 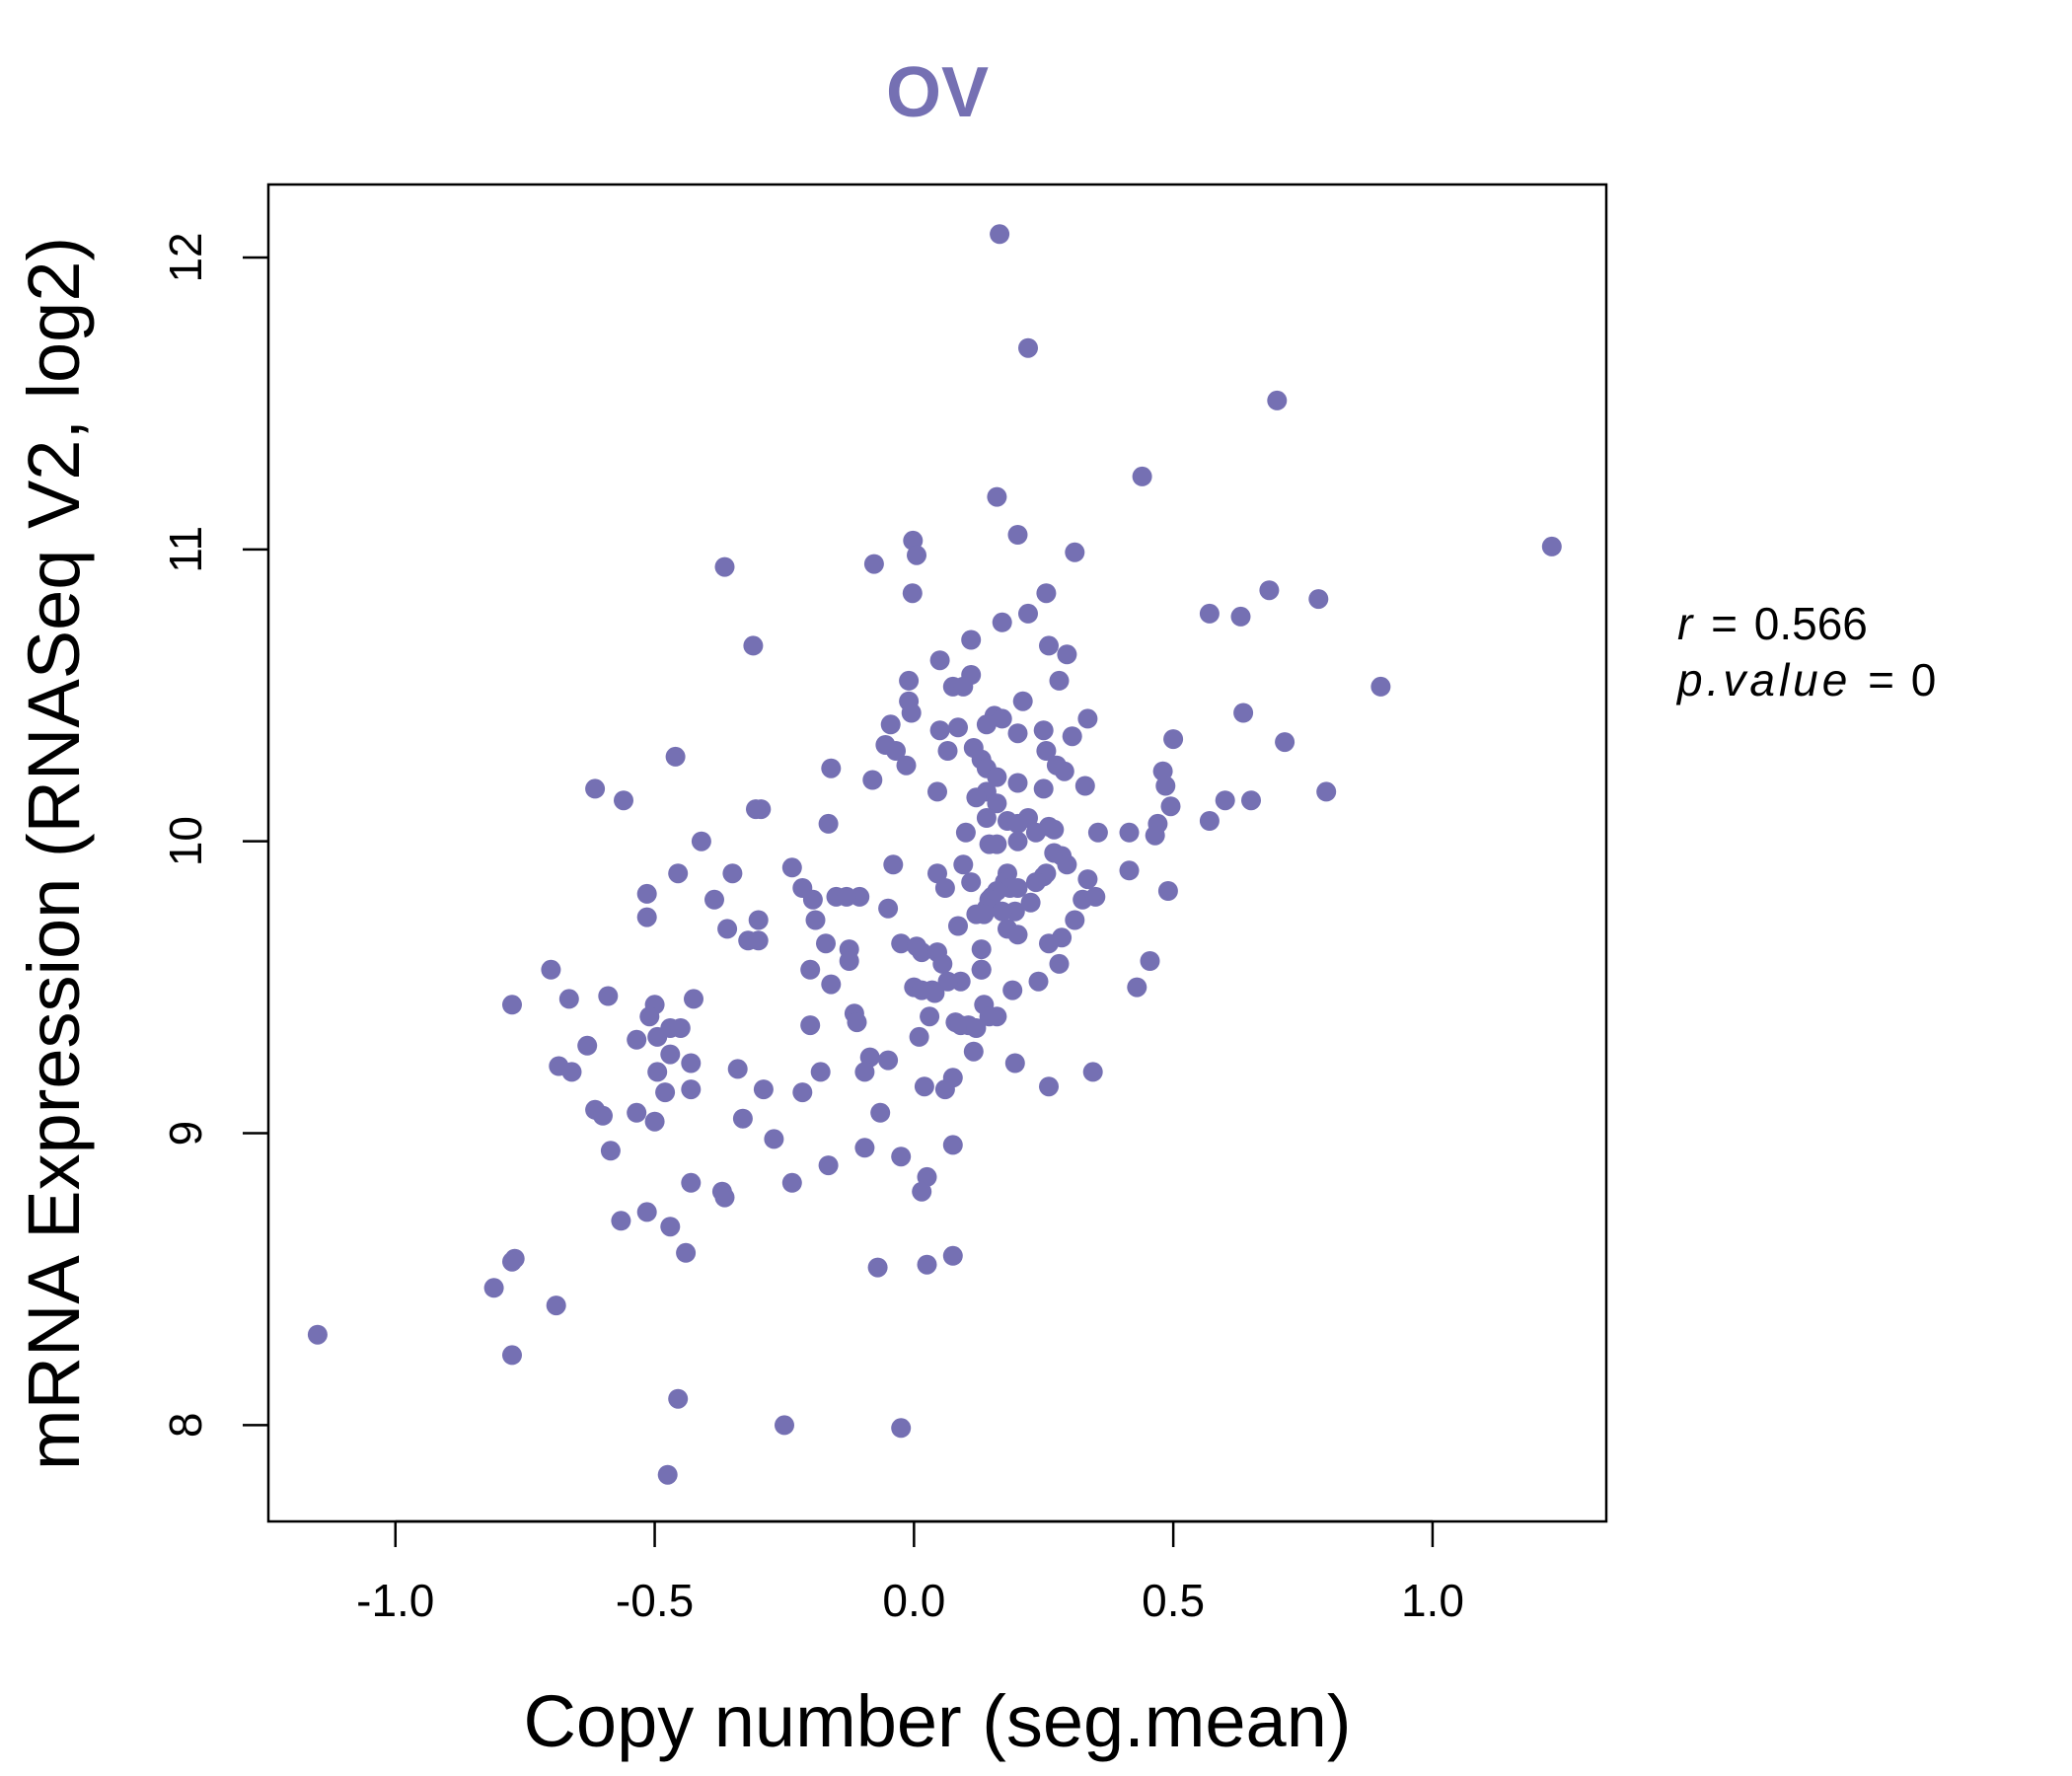 What do you see at coordinates (1685, 624) in the screenshot?
I see `r-label: r` at bounding box center [1685, 624].